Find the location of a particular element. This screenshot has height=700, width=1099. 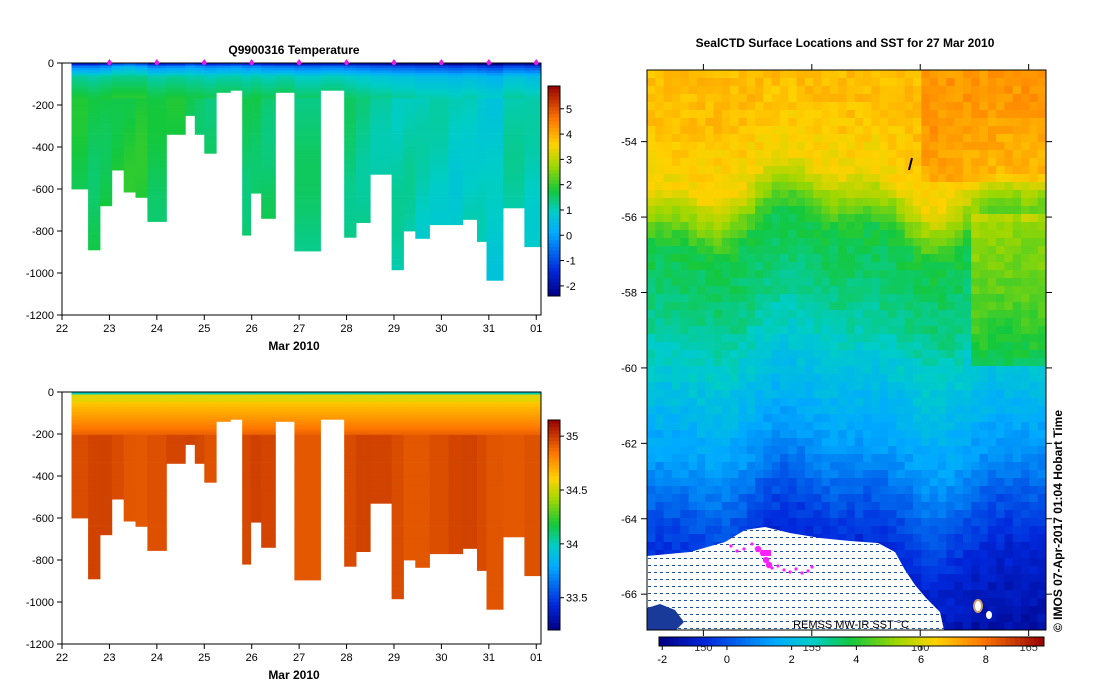

x-tick-label: 25 is located at coordinates (204, 329).